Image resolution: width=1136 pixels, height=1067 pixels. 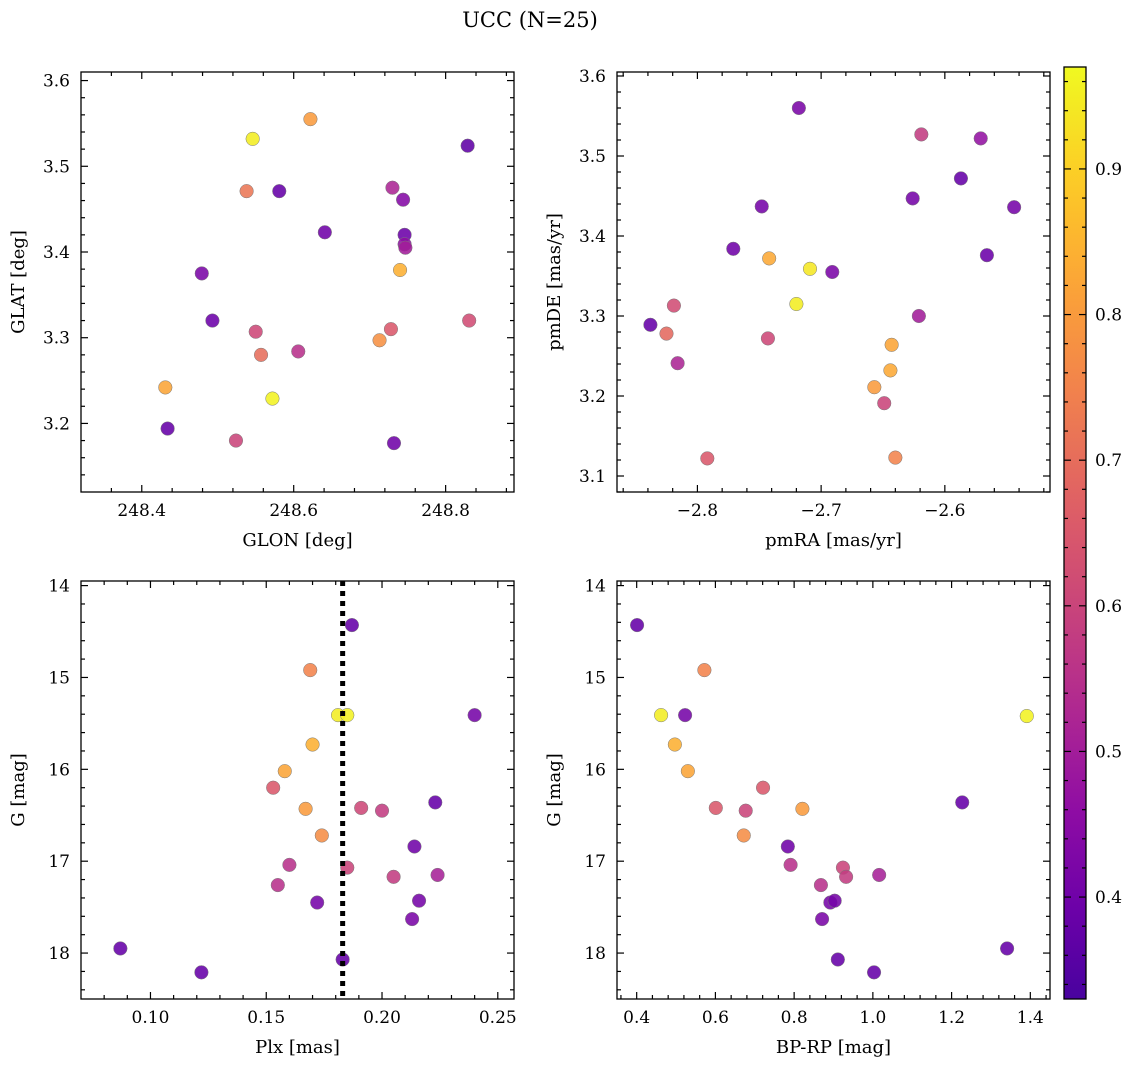 I want to click on y-axis-label: G [mag], so click(x=554, y=789).